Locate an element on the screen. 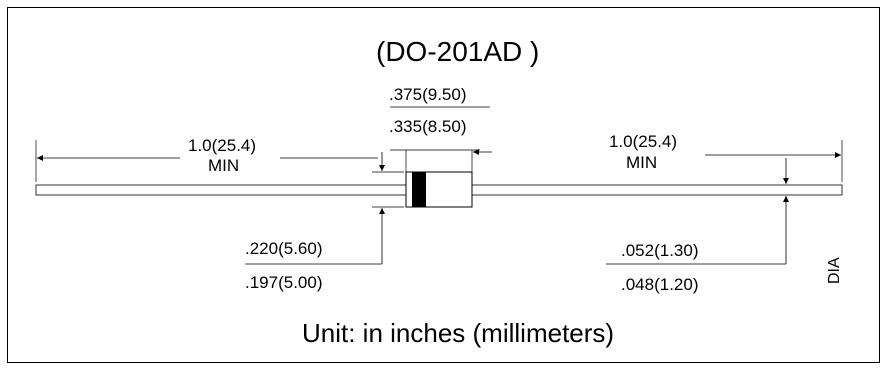 Image resolution: width=890 pixels, height=369 pixels. lead-right-qualifier: MIN is located at coordinates (642, 162).